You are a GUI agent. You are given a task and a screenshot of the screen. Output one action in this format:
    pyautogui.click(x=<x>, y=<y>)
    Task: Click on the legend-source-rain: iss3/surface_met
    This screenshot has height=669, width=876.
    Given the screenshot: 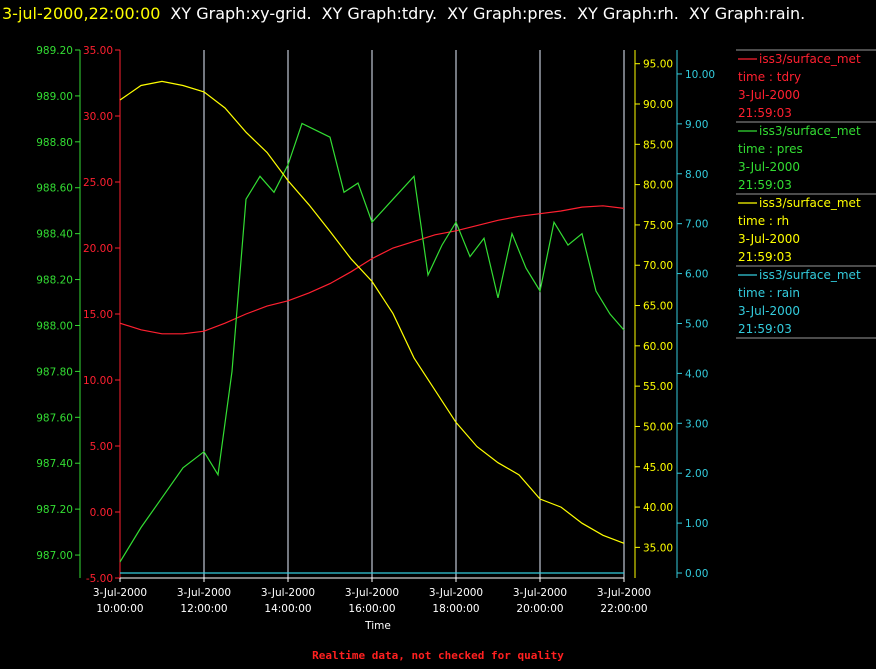 What is the action you would take?
    pyautogui.click(x=810, y=275)
    